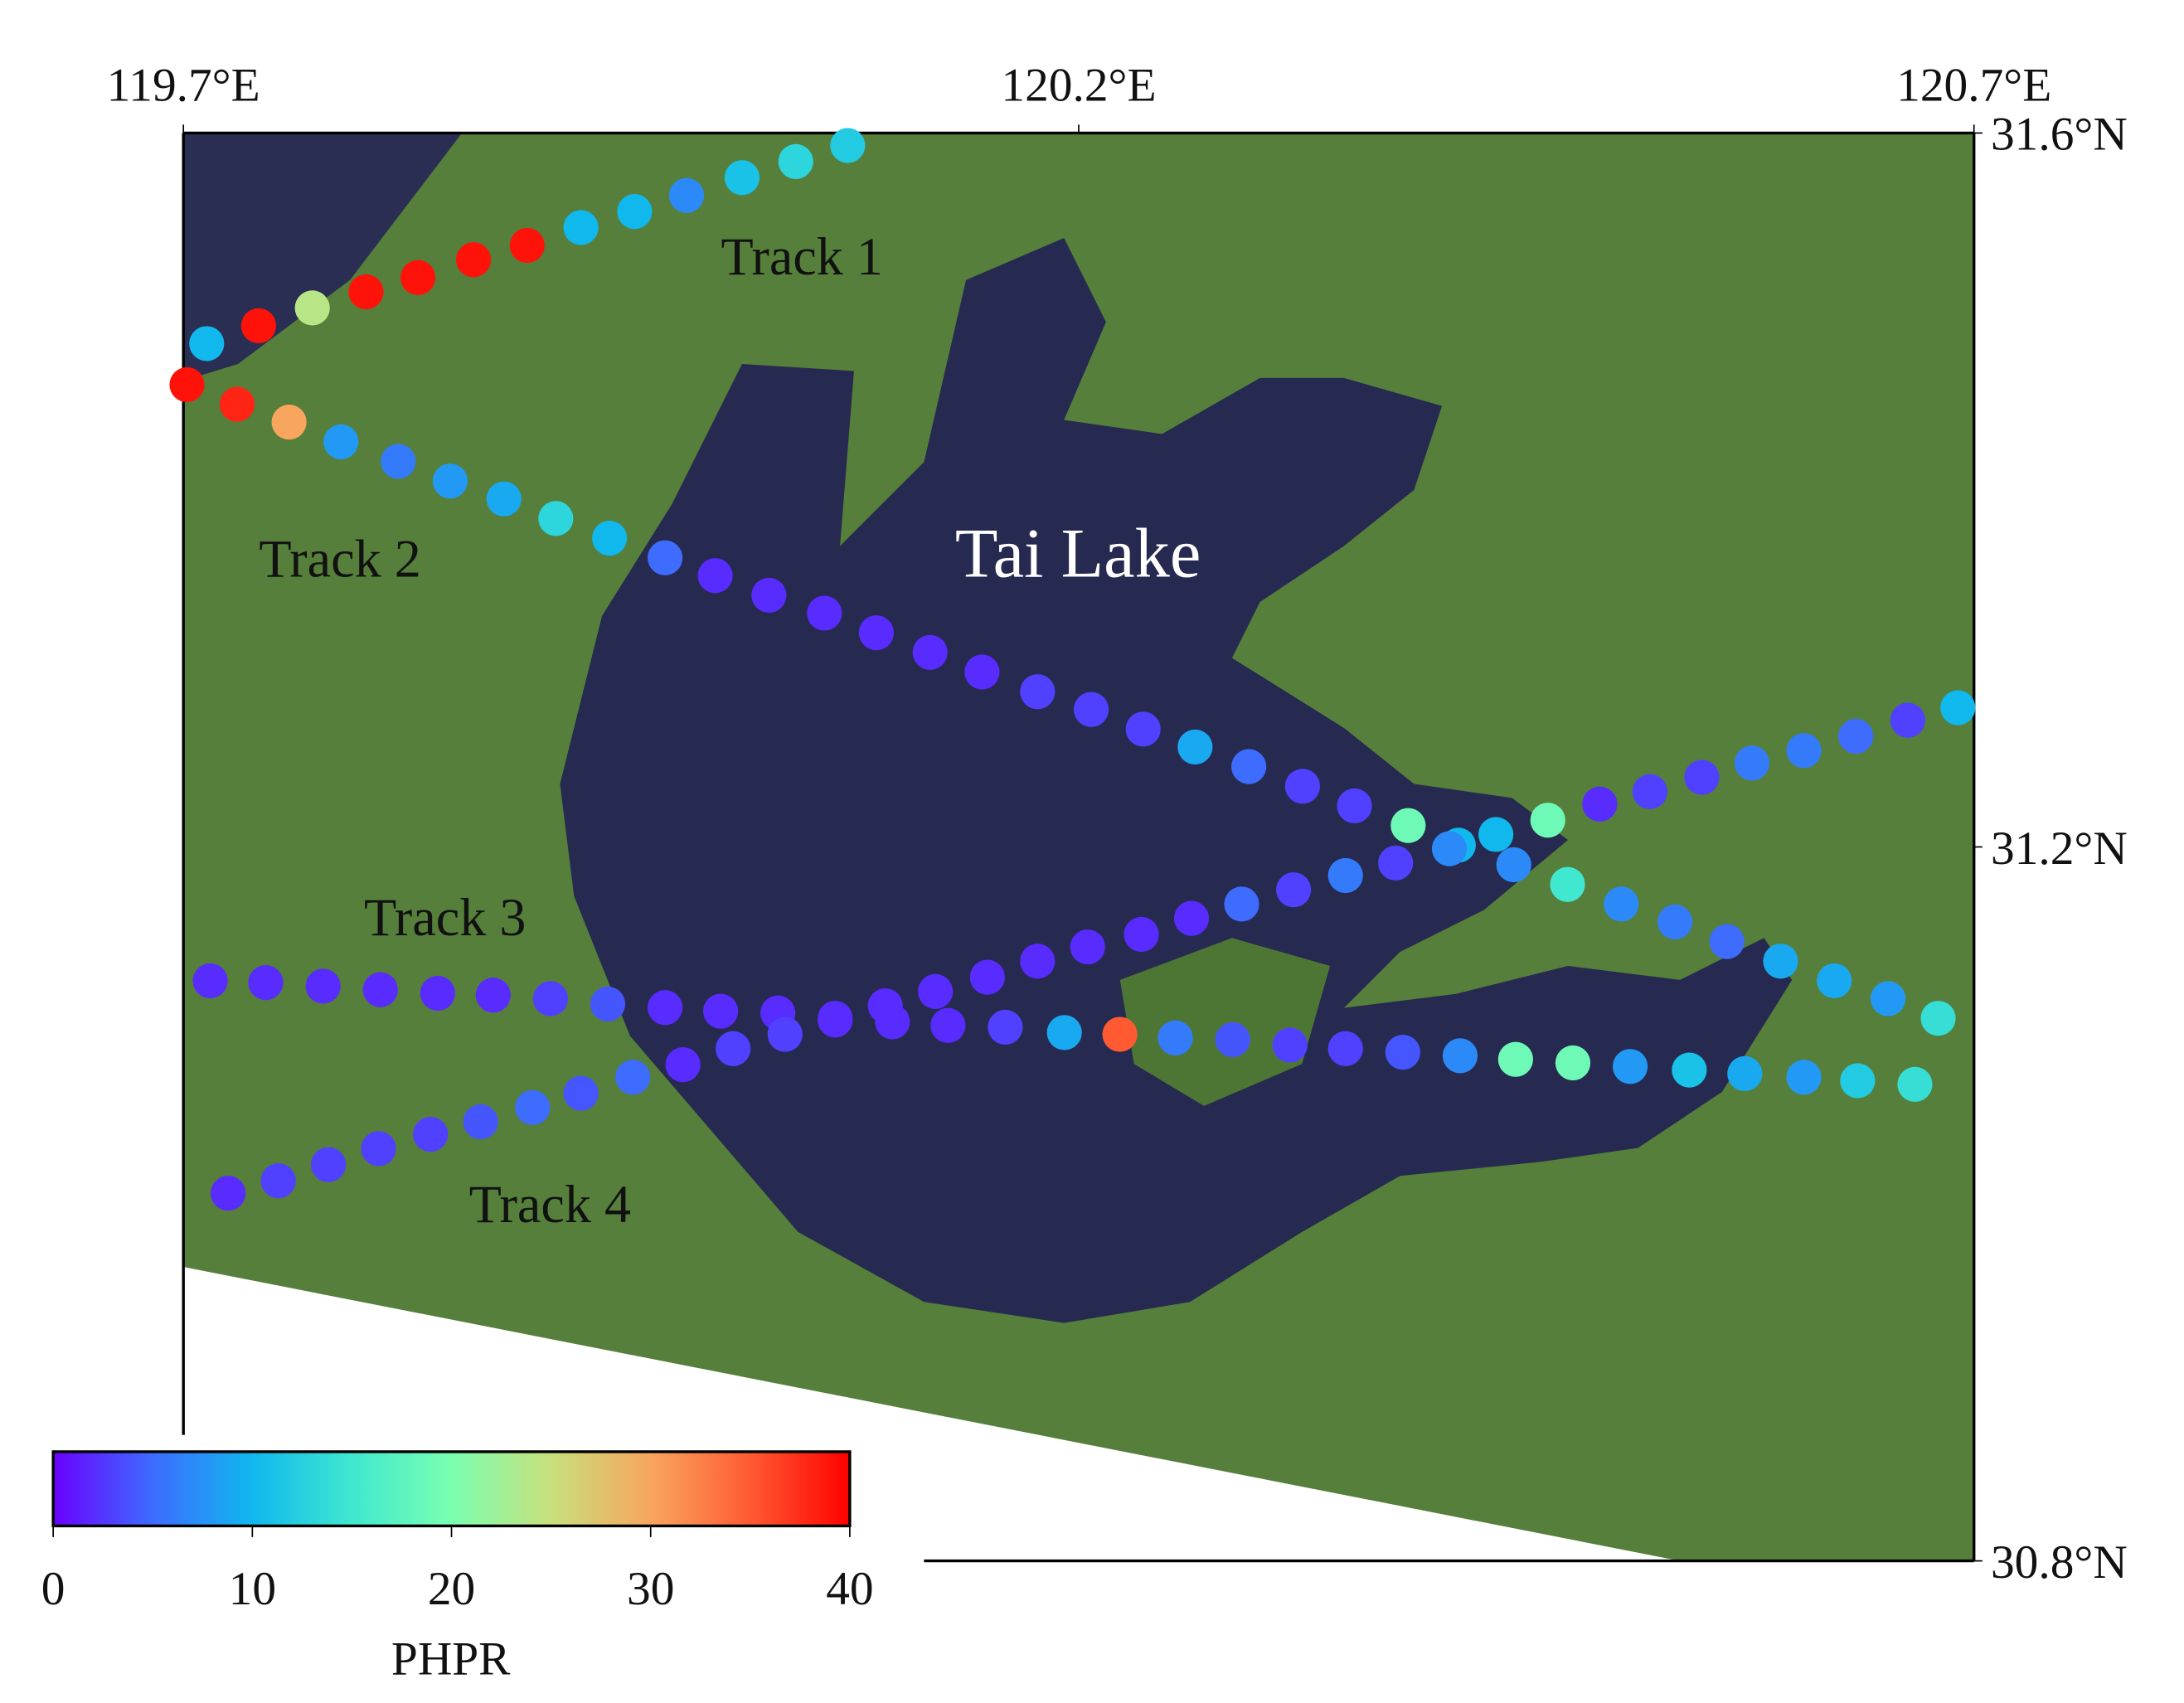 The image size is (2184, 1703). Describe the element at coordinates (849, 1589) in the screenshot. I see `colorbar-tick-label: 40` at that location.